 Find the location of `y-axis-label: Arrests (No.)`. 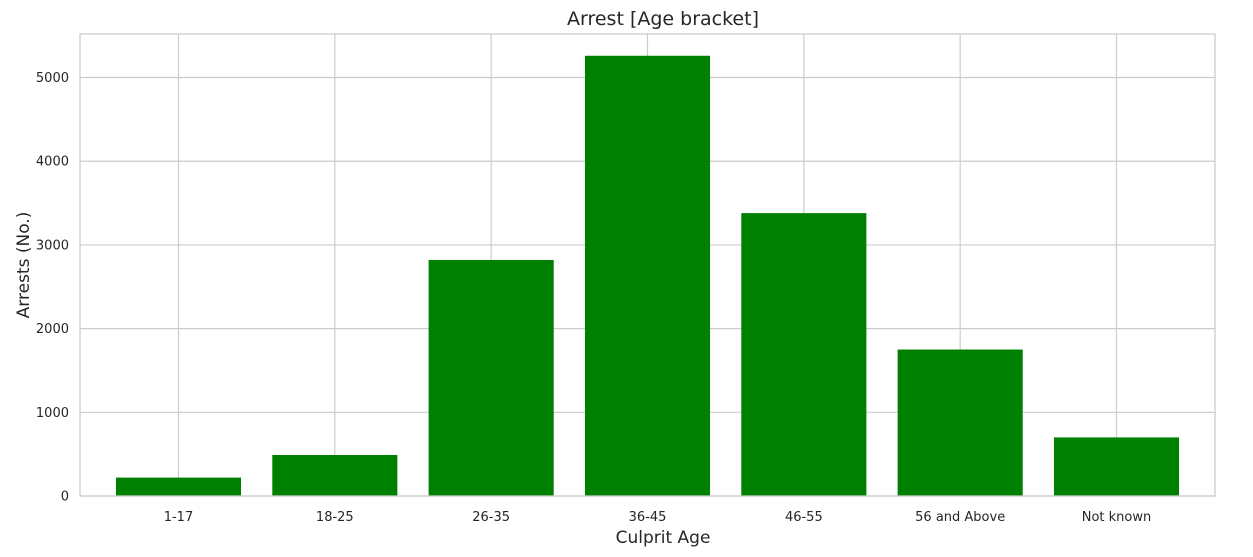

y-axis-label: Arrests (No.) is located at coordinates (24, 265).